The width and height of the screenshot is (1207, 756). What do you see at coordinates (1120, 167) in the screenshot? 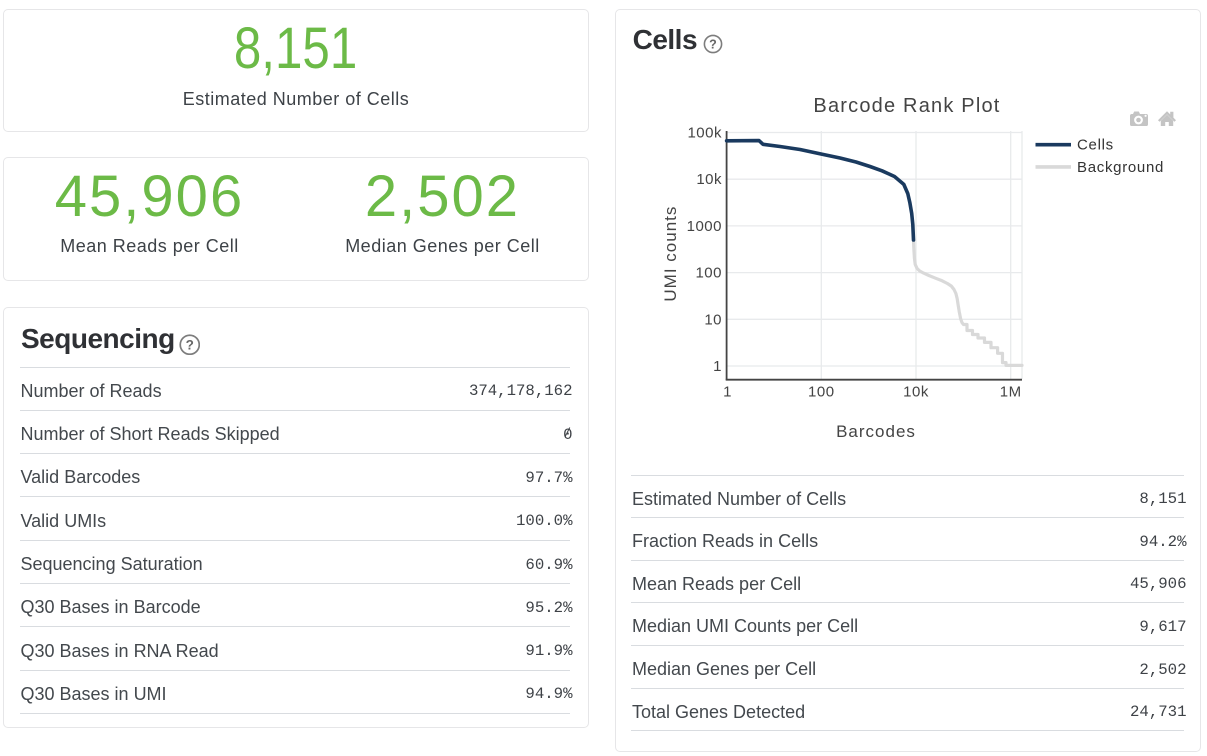
I see `svg-text: Background` at bounding box center [1120, 167].